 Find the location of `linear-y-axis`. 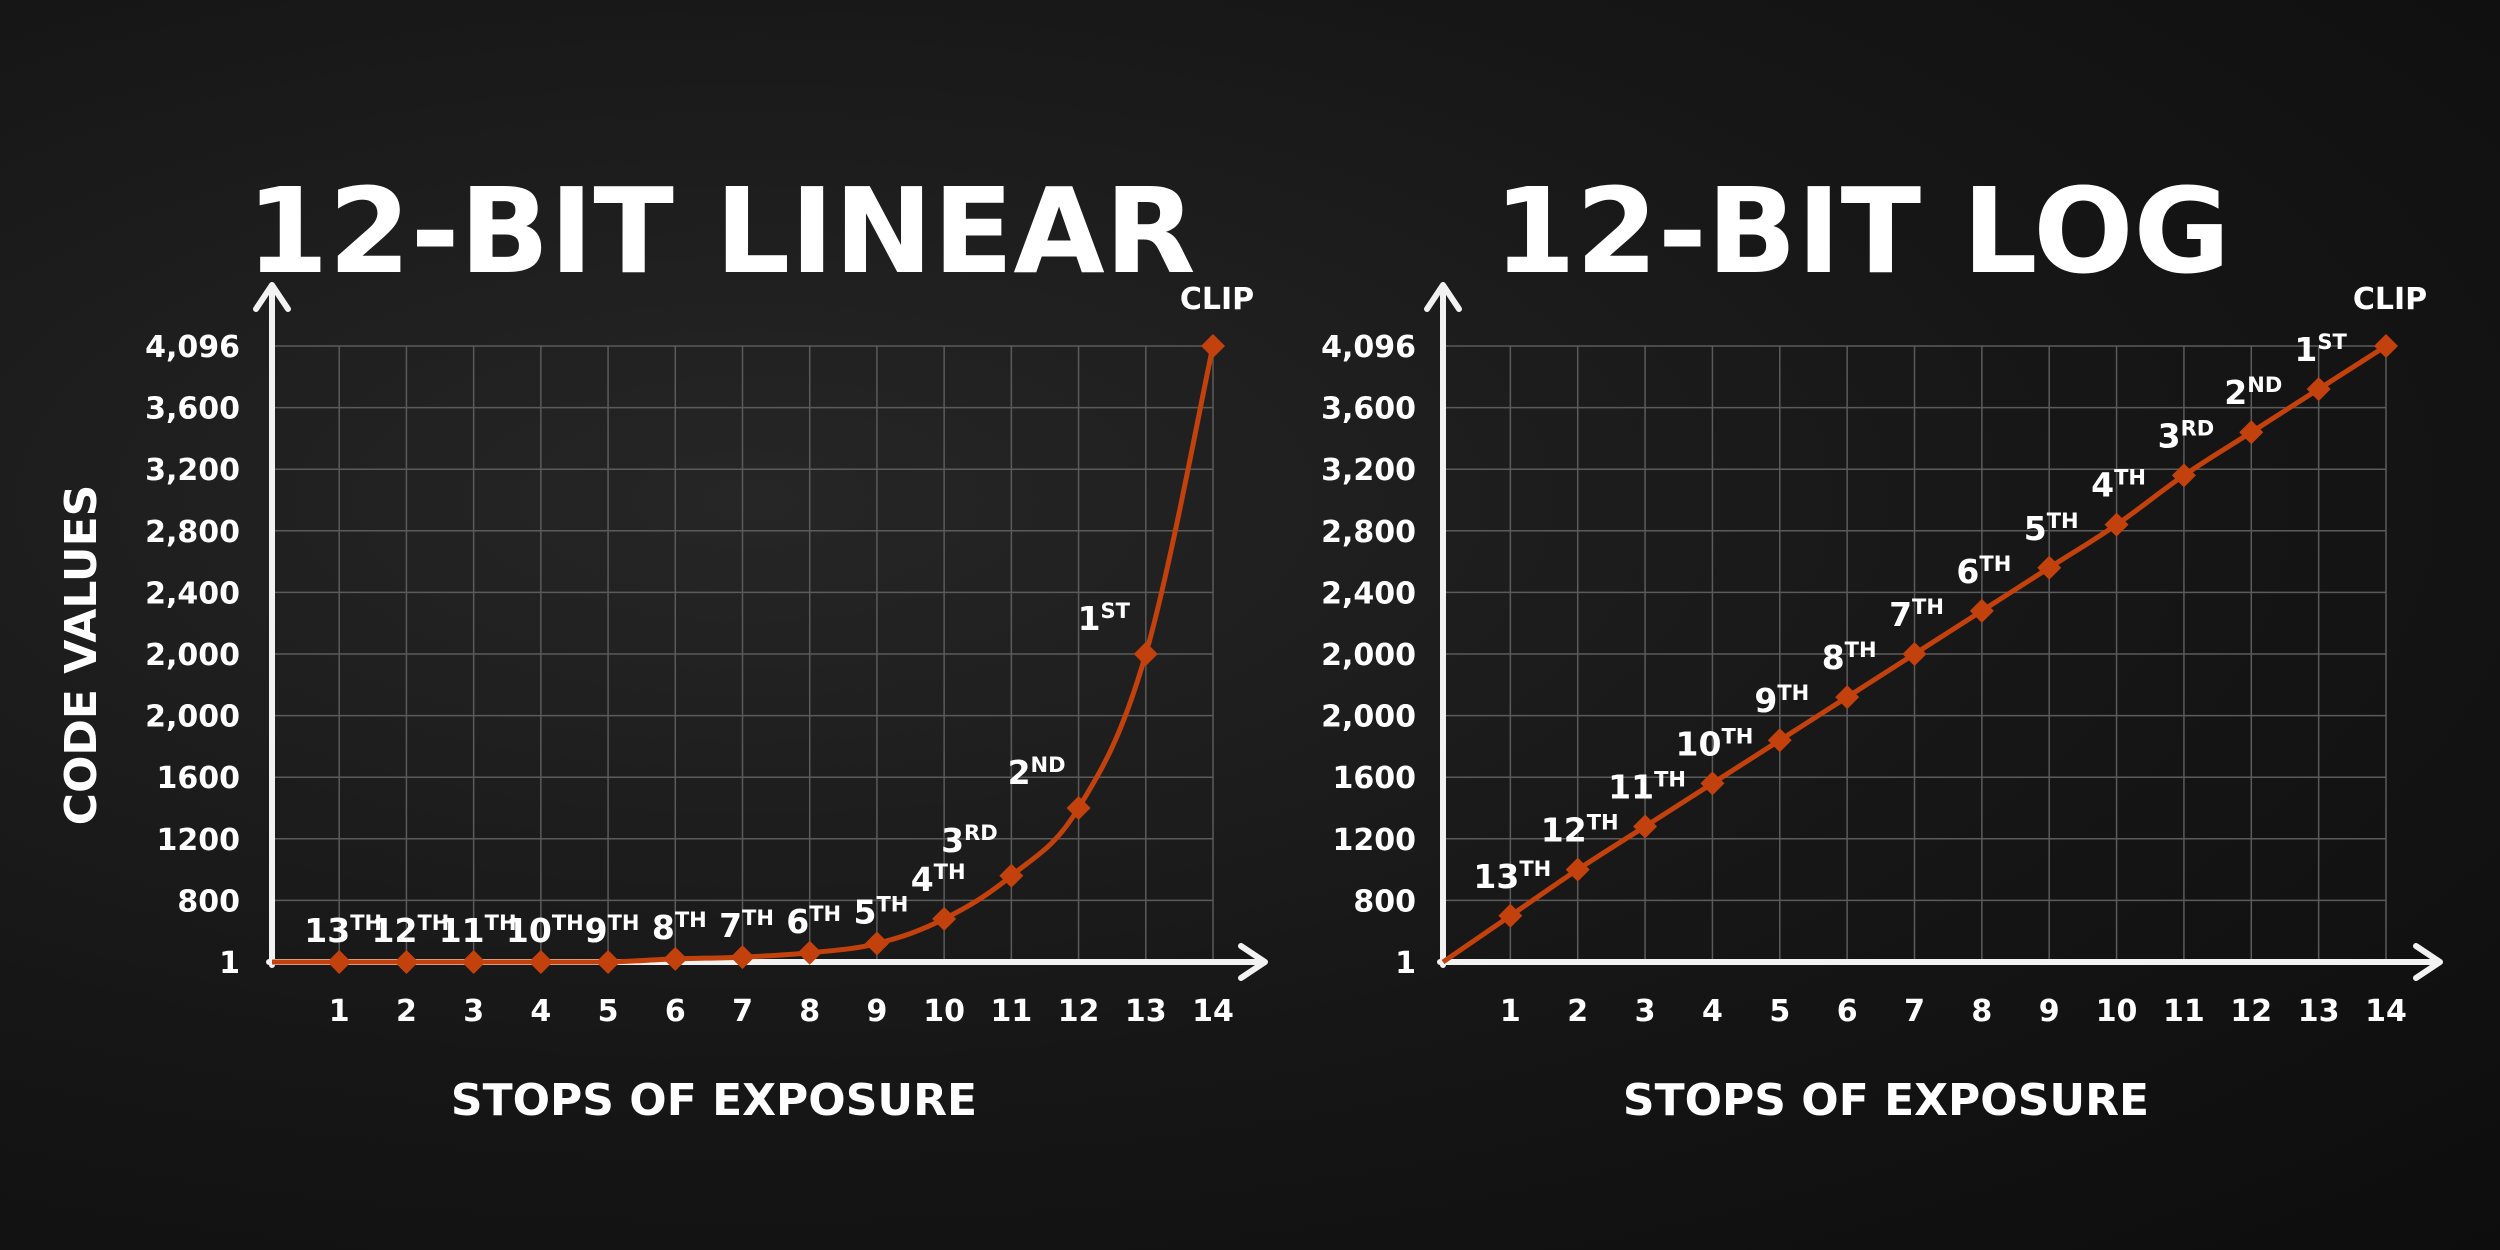

linear-y-axis is located at coordinates (272, 625).